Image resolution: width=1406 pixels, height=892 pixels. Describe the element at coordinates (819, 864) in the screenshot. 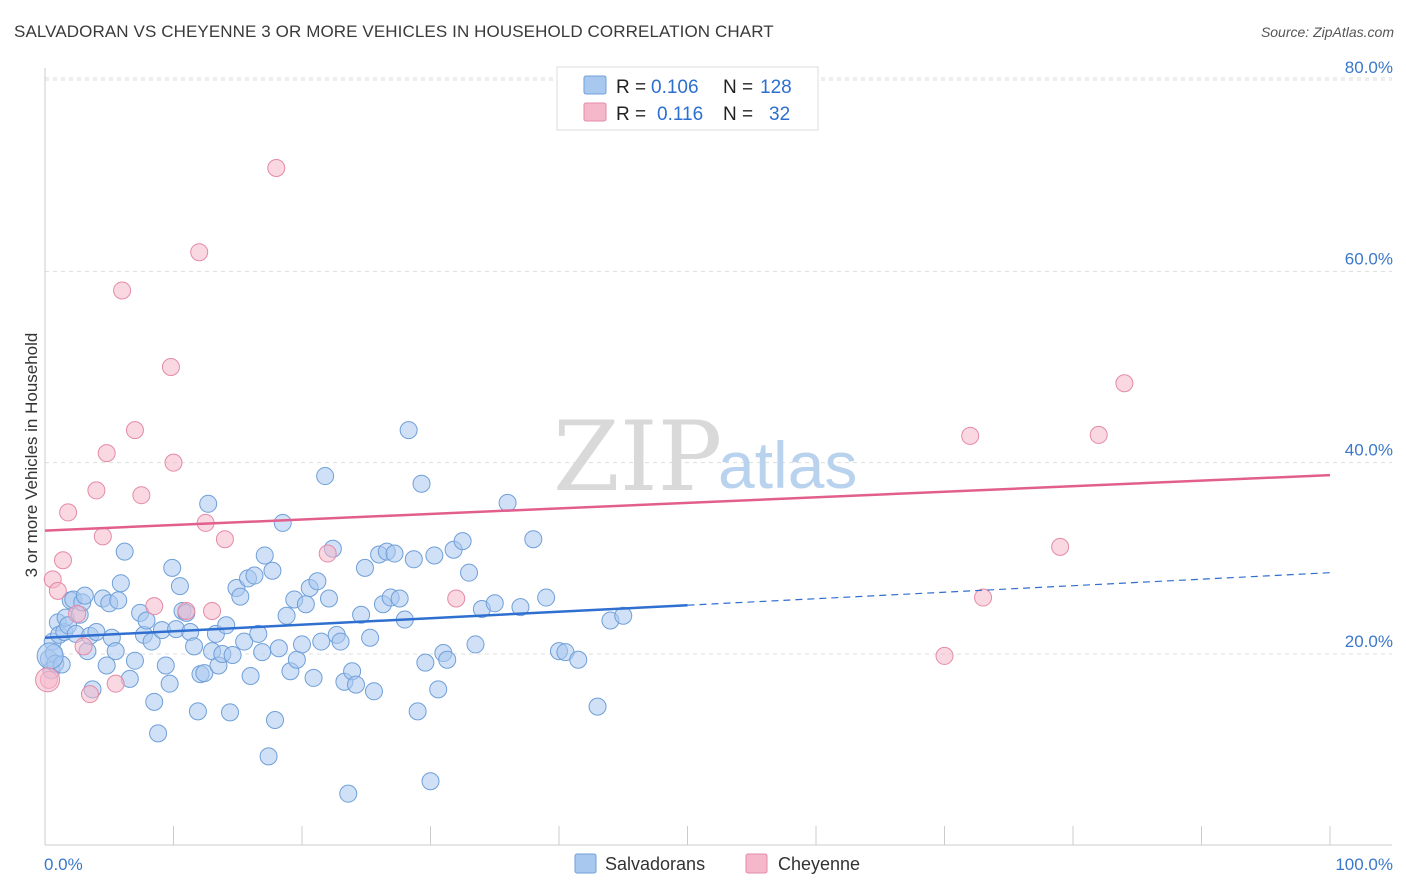

I see `legend-label-cheyenne: Cheyenne` at that location.